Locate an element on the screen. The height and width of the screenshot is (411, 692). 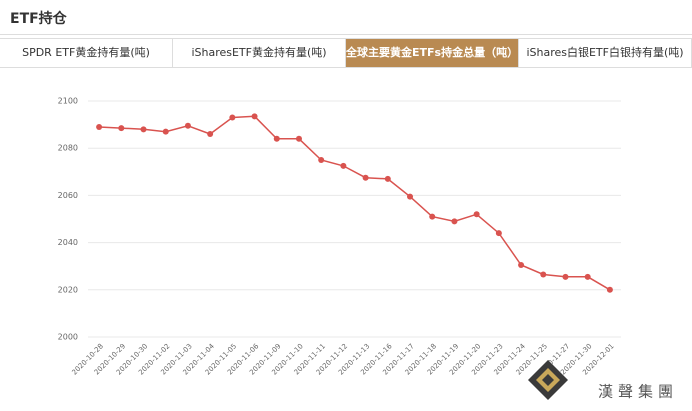
y-tick-label: 2020 is located at coordinates (68, 289).